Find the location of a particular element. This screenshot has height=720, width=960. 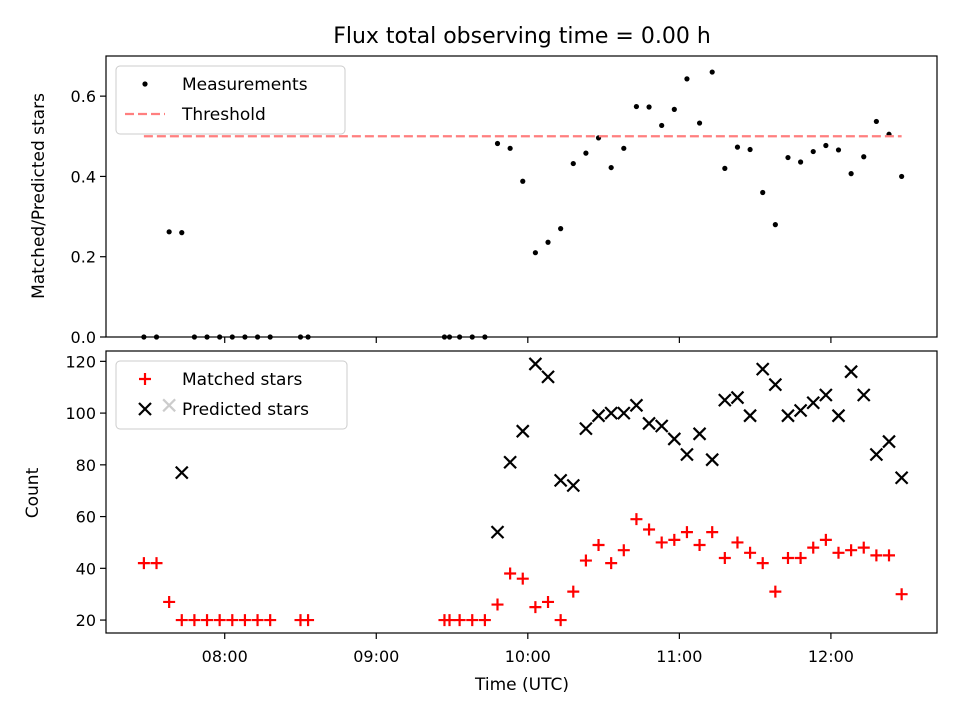

y-tick-label: 20 is located at coordinates (86, 620).